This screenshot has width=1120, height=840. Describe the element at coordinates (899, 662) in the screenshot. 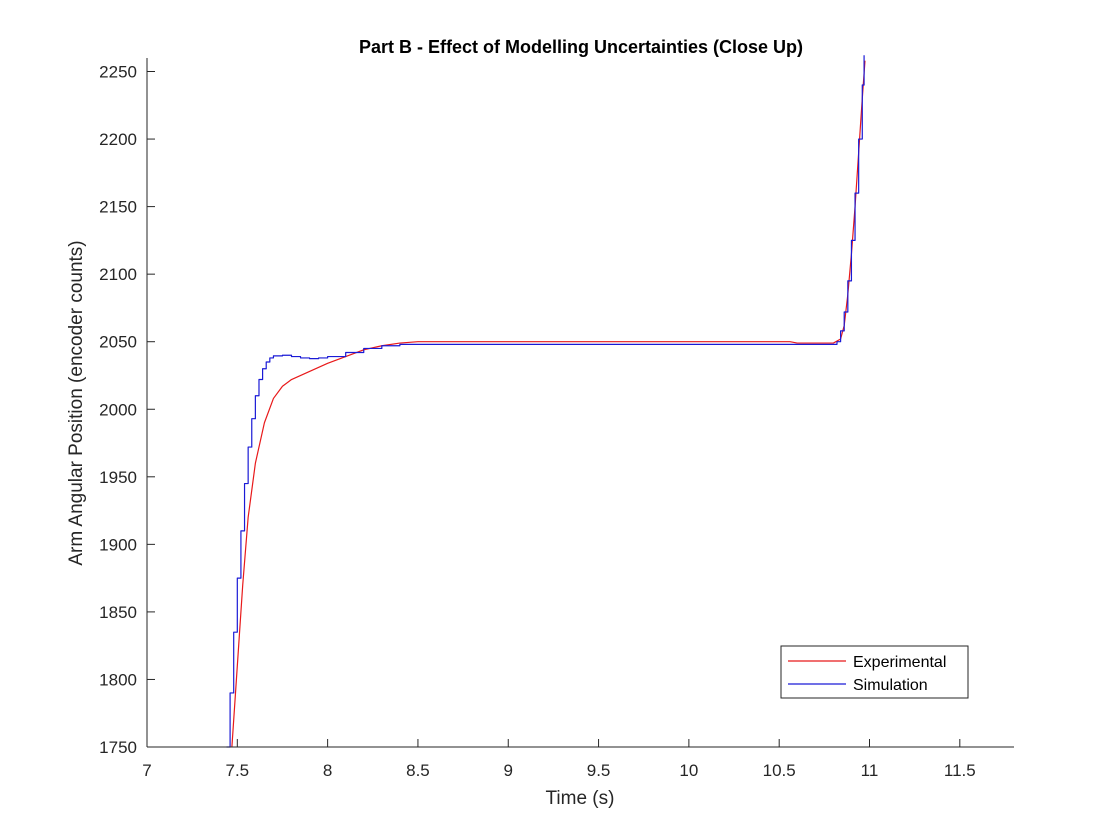

I see `legend-label-experimental: Experimental` at that location.